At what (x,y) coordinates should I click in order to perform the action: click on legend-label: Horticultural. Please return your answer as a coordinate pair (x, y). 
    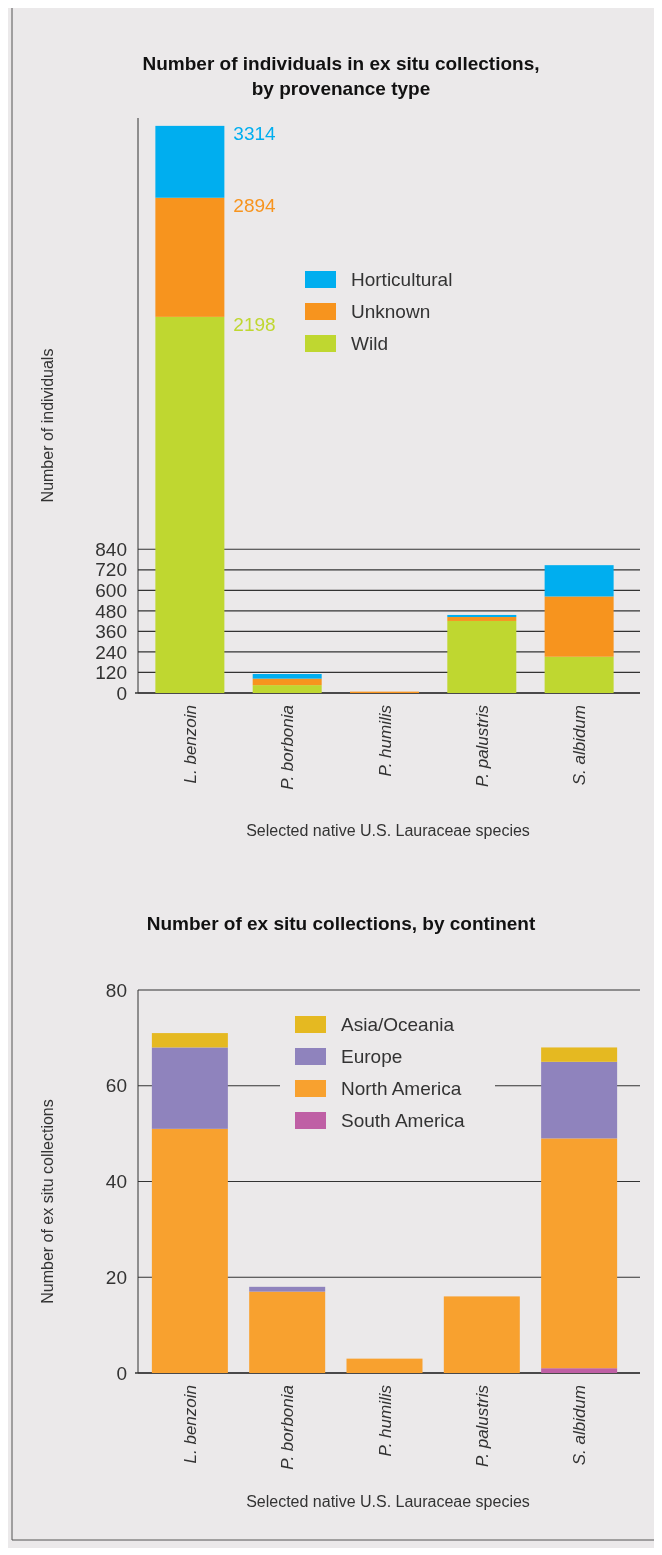
    Looking at the image, I should click on (402, 279).